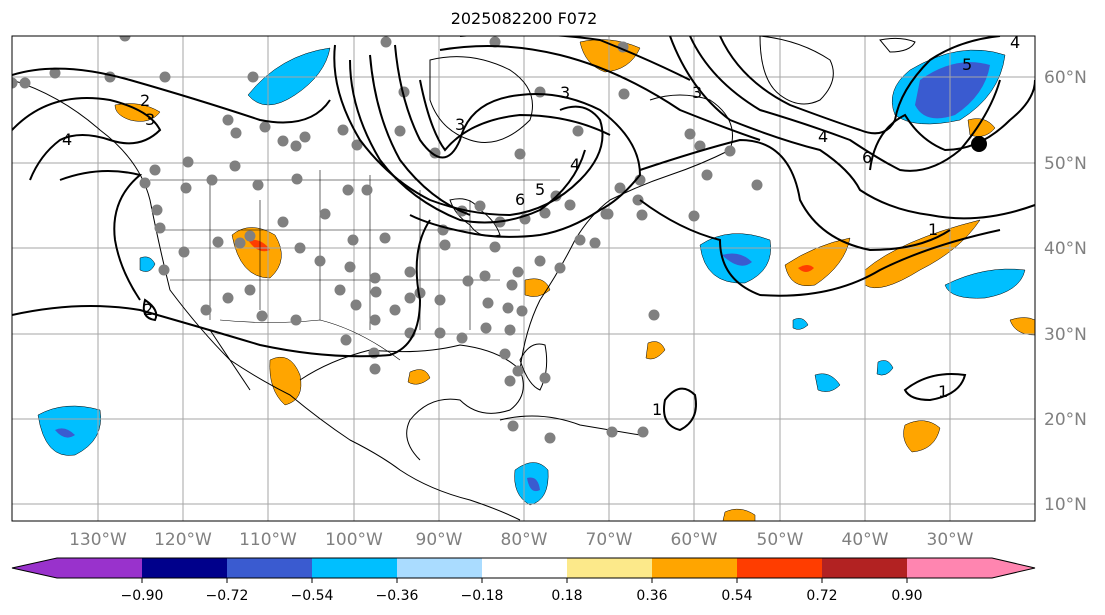  I want to click on hudson-bay, so click(481, 99).